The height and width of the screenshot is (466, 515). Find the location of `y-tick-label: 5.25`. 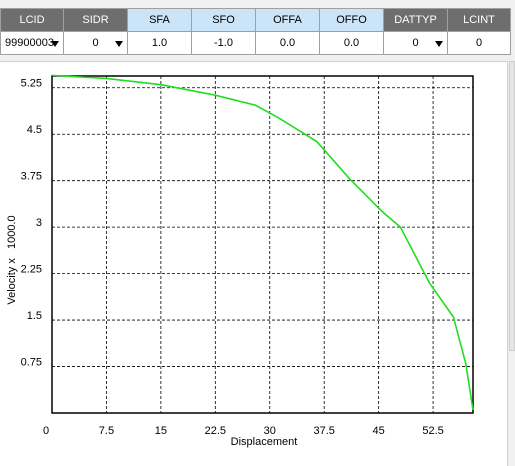

y-tick-label: 5.25 is located at coordinates (31, 84).